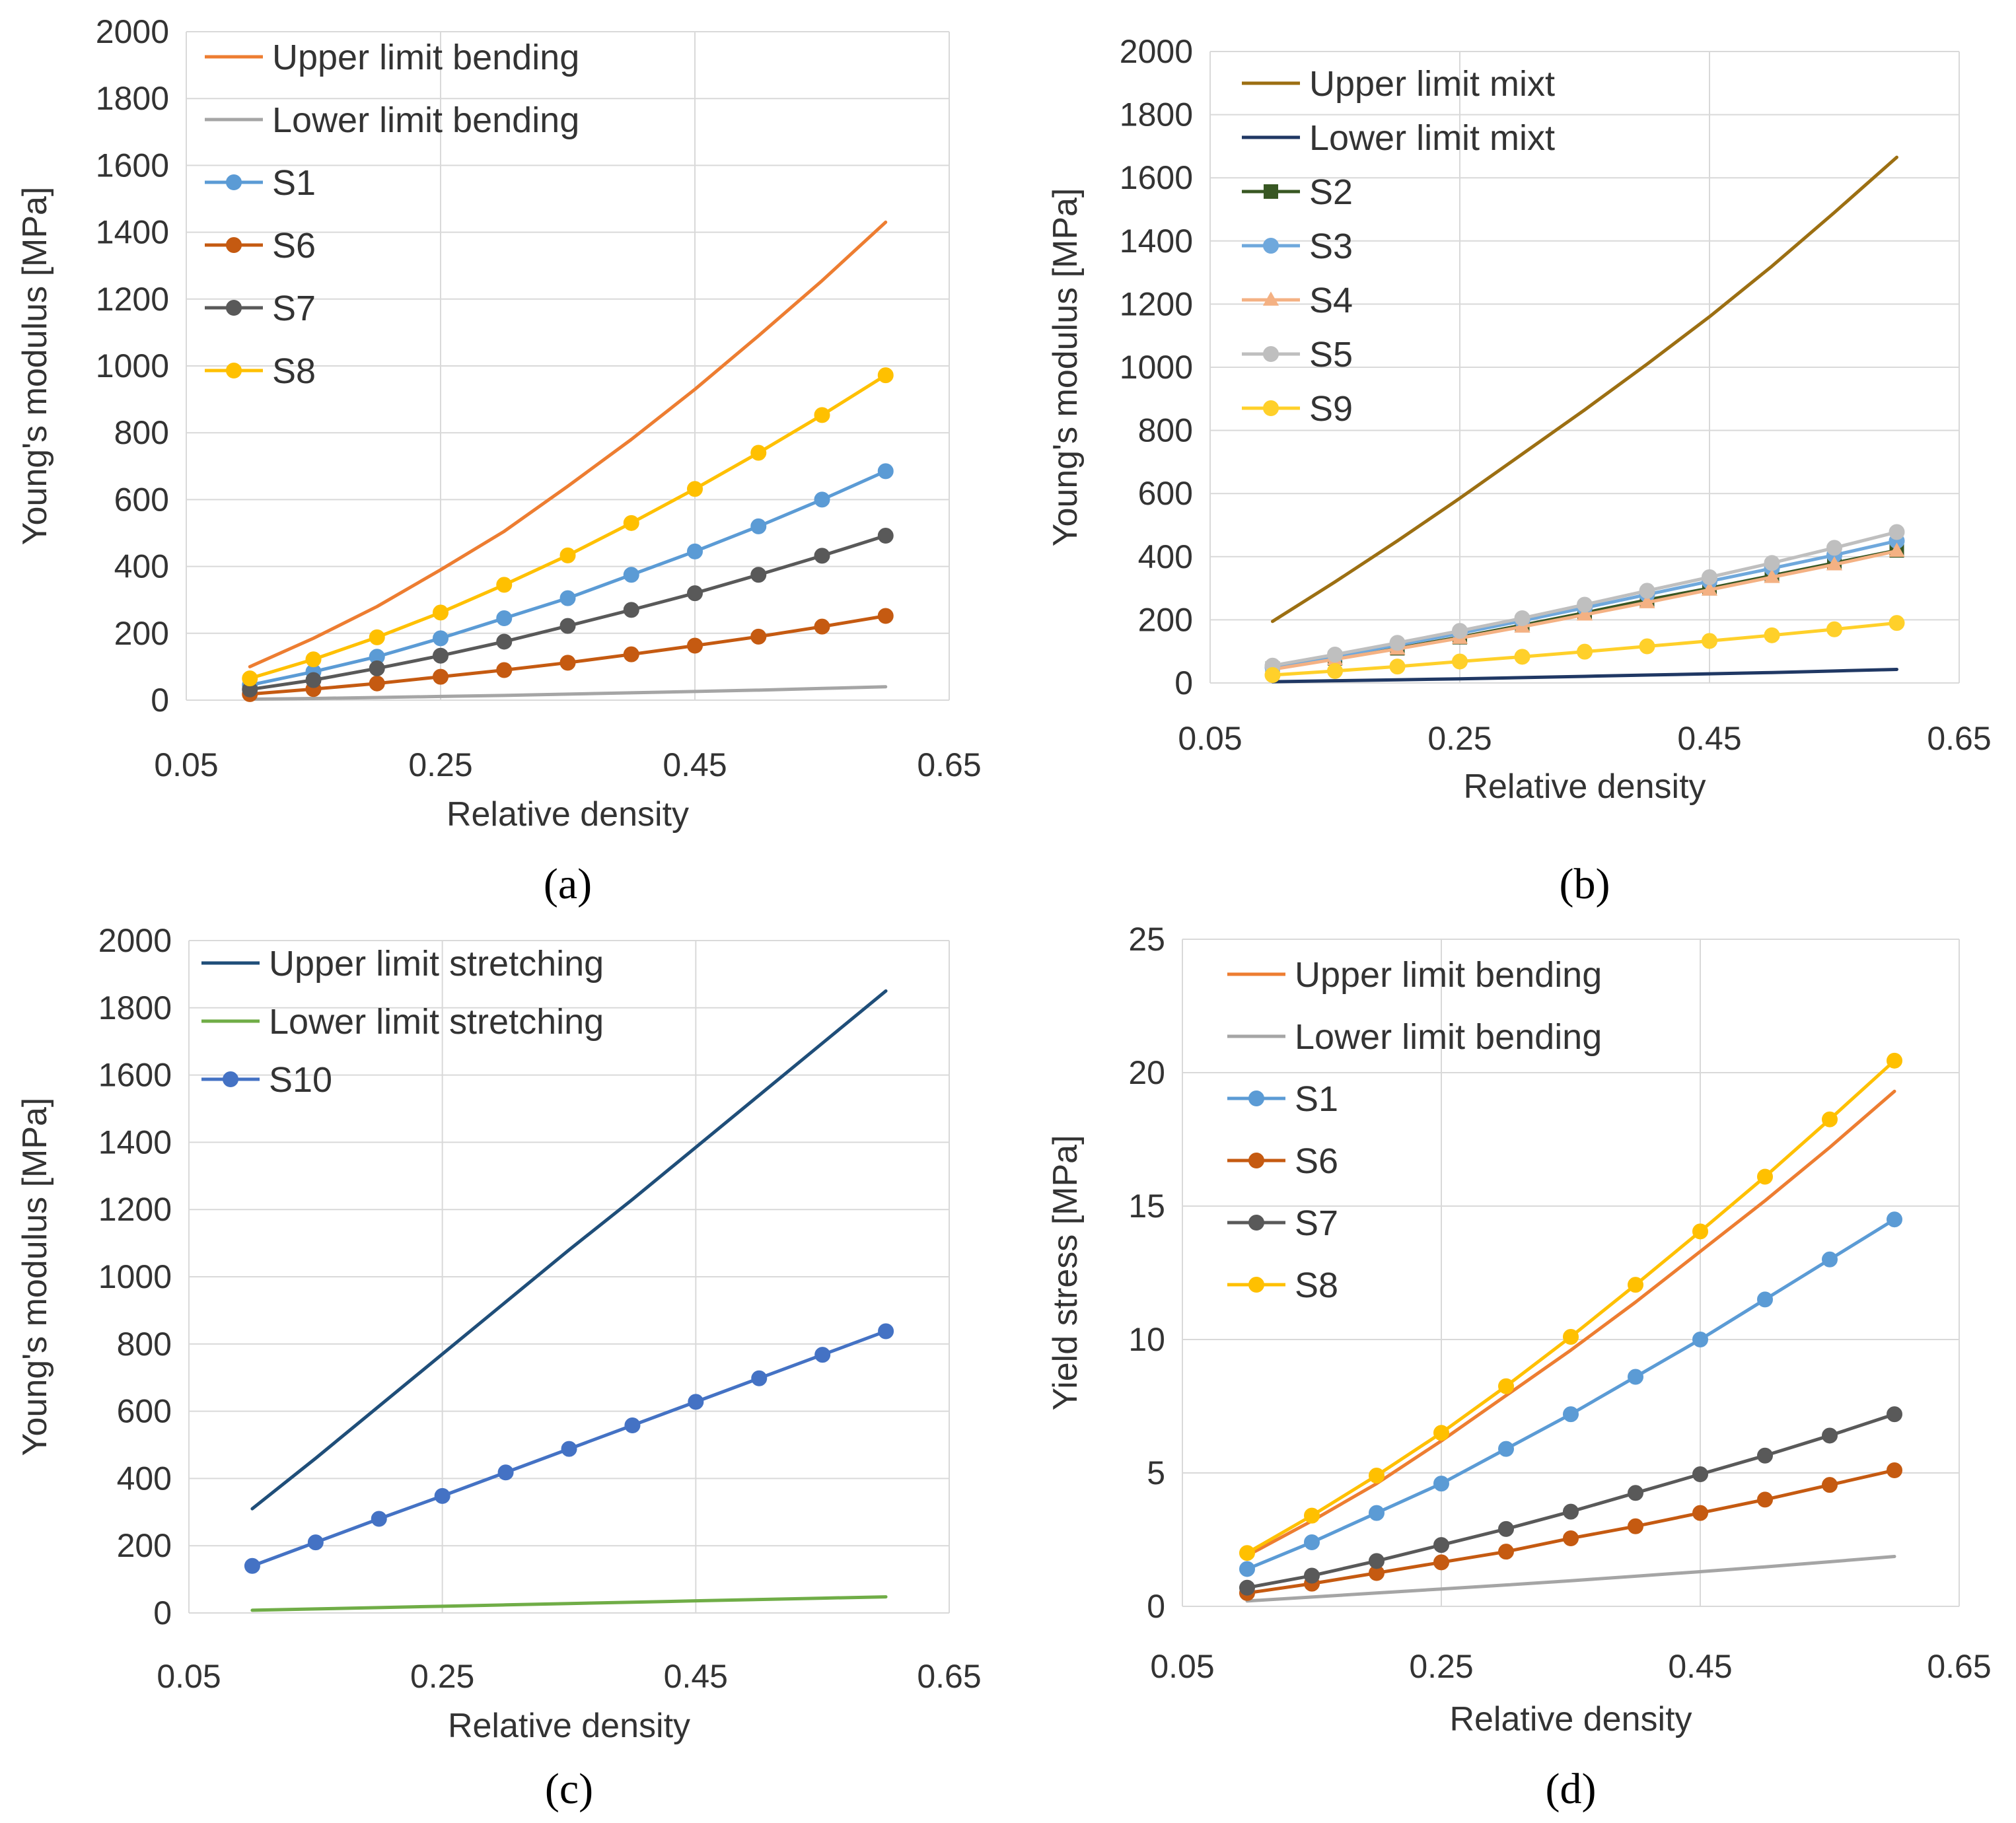  I want to click on series-s1, so click(1570, 1394).